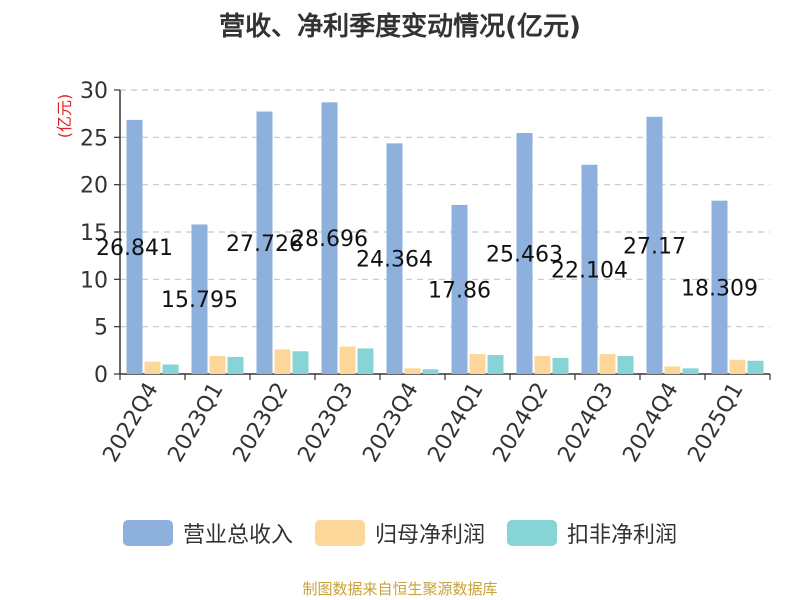 This screenshot has height=600, width=800. I want to click on y-tick-label: 25, so click(94, 138).